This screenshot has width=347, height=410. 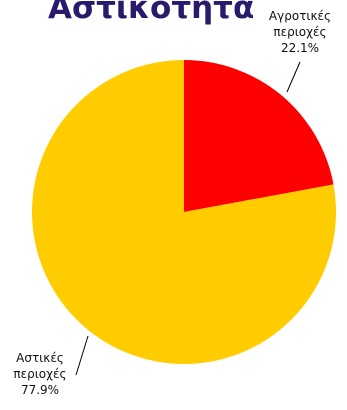 What do you see at coordinates (40, 358) in the screenshot?
I see `slice-label-line: Αστικές` at bounding box center [40, 358].